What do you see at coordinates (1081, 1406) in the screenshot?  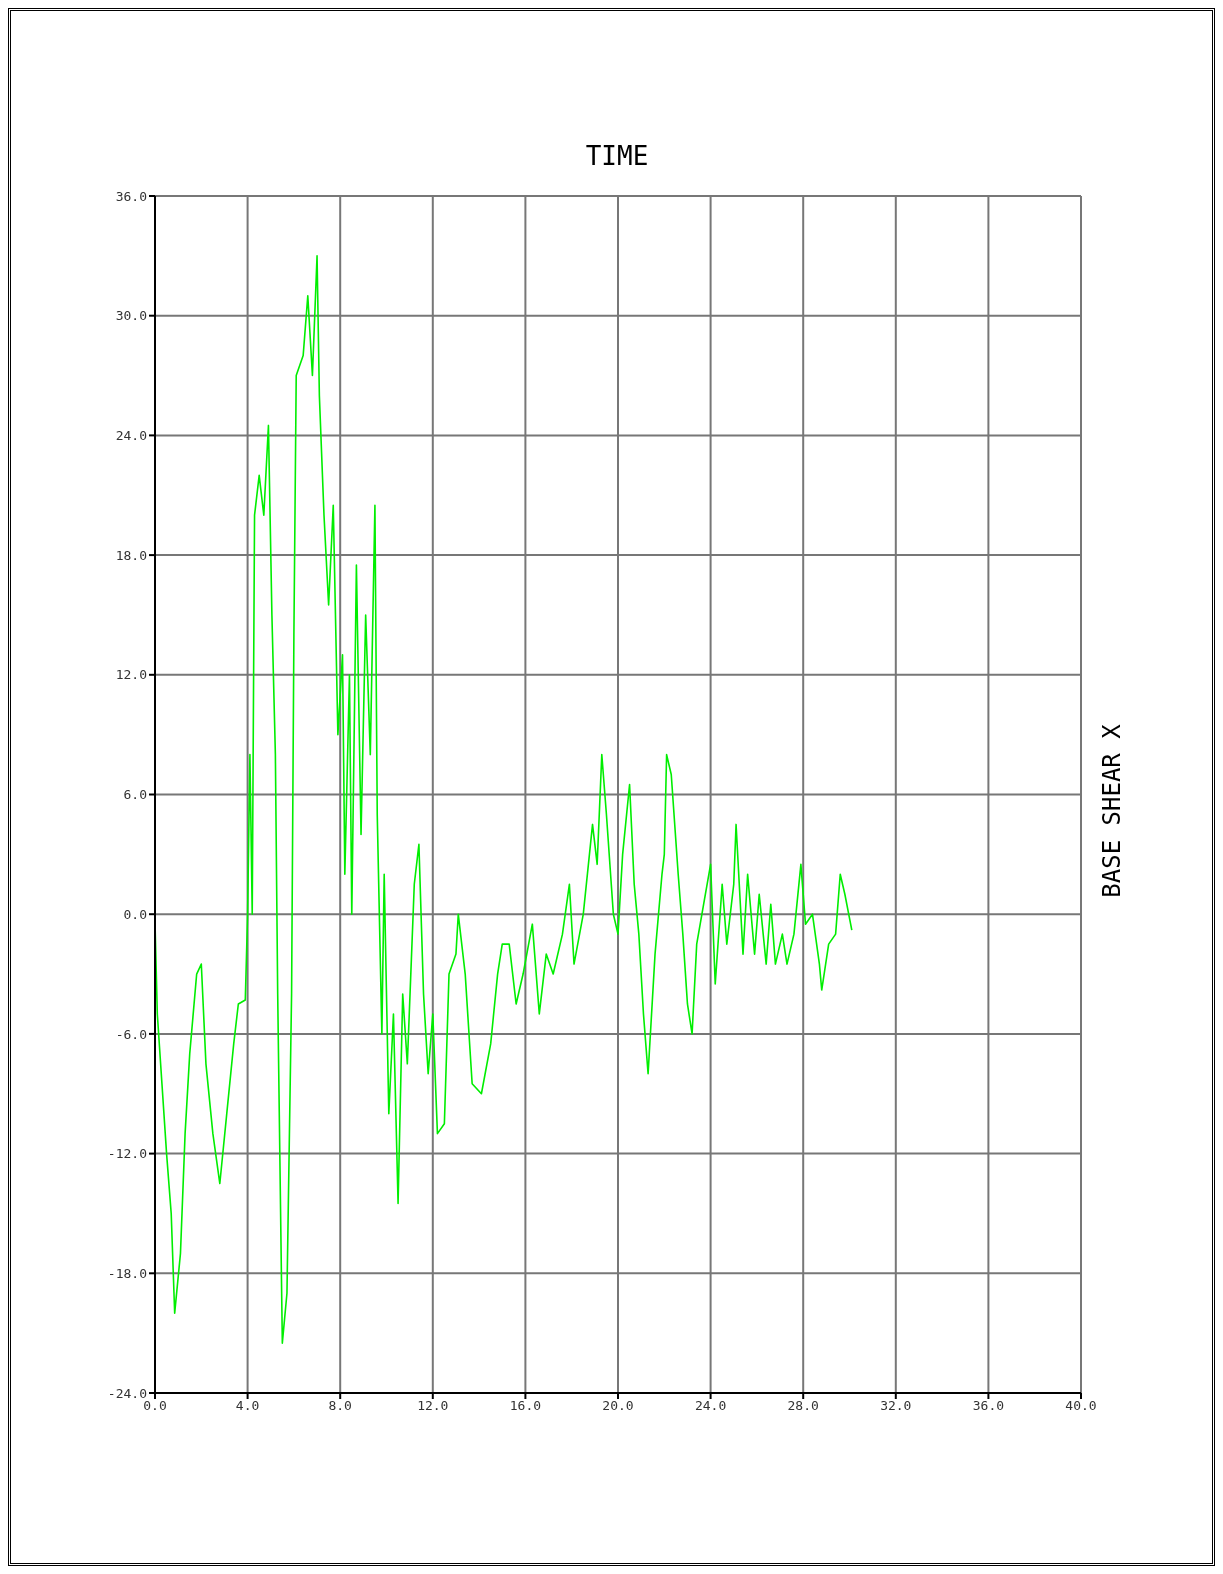 I see `x-tick-label: 40.0` at bounding box center [1081, 1406].